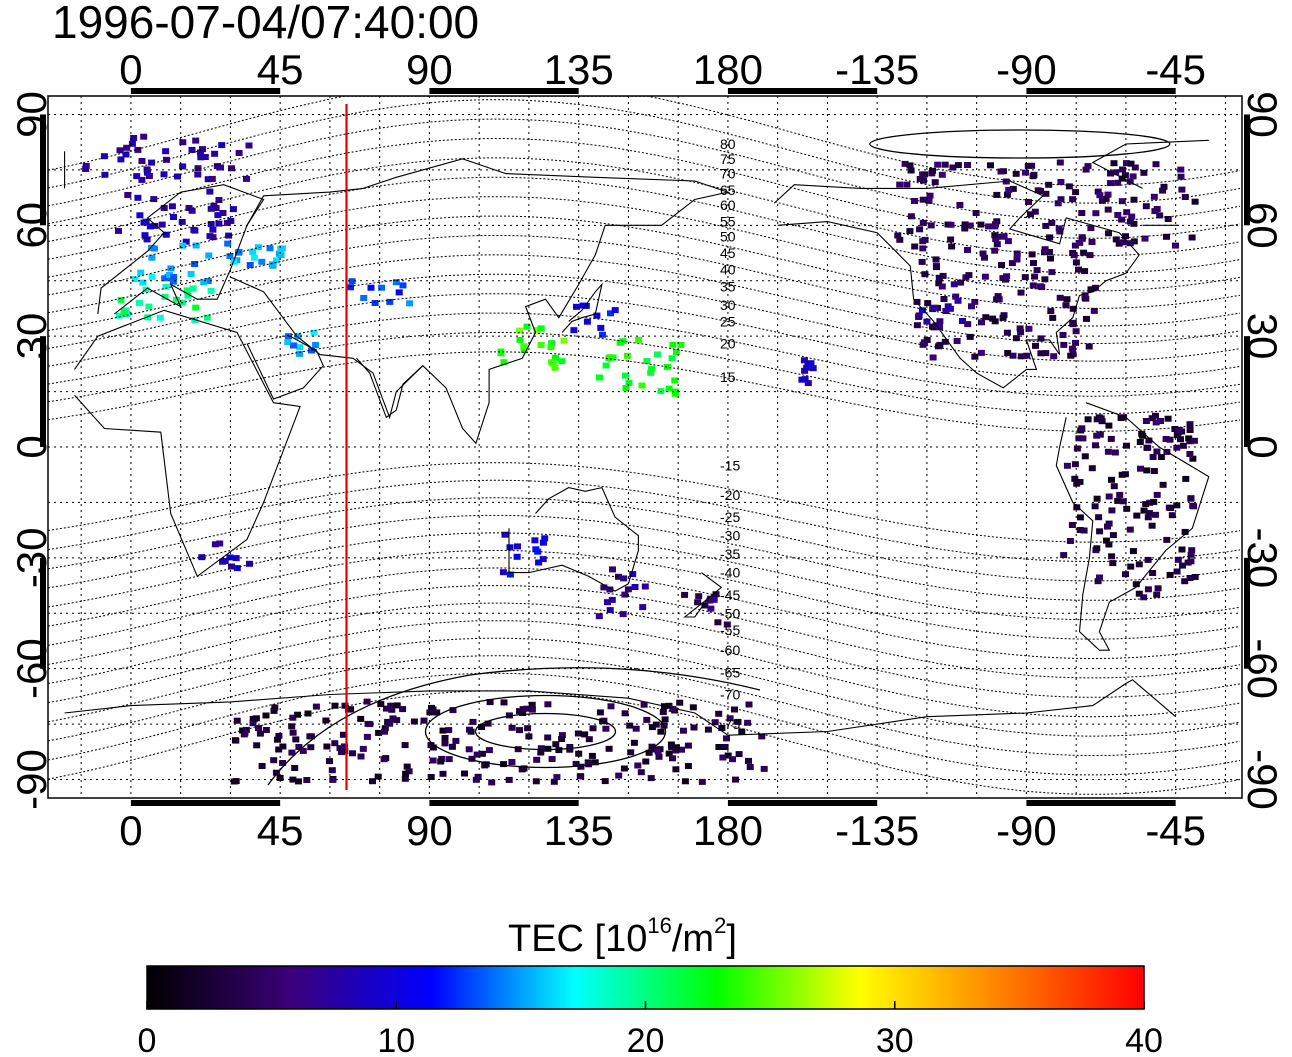  What do you see at coordinates (1262, 336) in the screenshot?
I see `y-tick-label-right: 30` at bounding box center [1262, 336].